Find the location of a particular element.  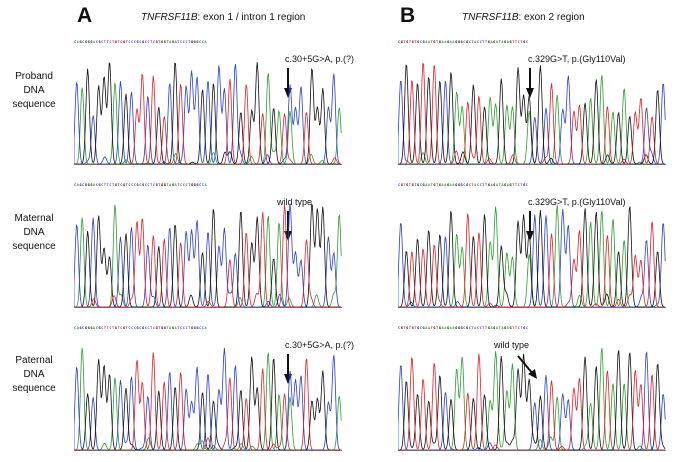

gene-name-b: TNFRSF11B is located at coordinates (490, 17).